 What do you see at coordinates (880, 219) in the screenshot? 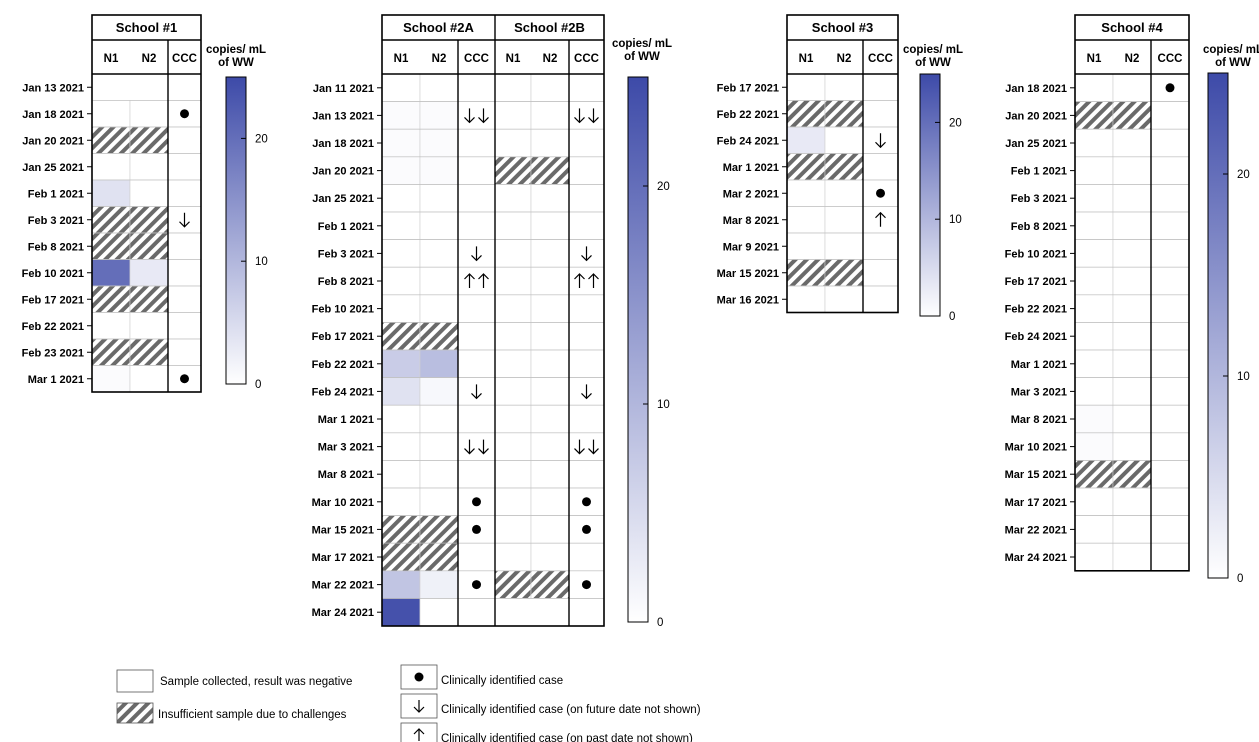
I see `up-arrow-icon` at bounding box center [880, 219].